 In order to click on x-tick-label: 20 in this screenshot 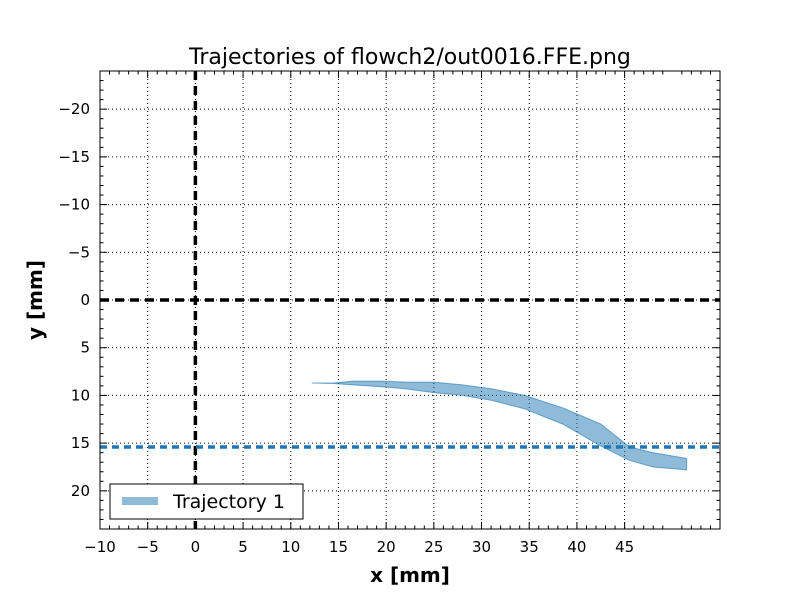, I will do `click(386, 547)`.